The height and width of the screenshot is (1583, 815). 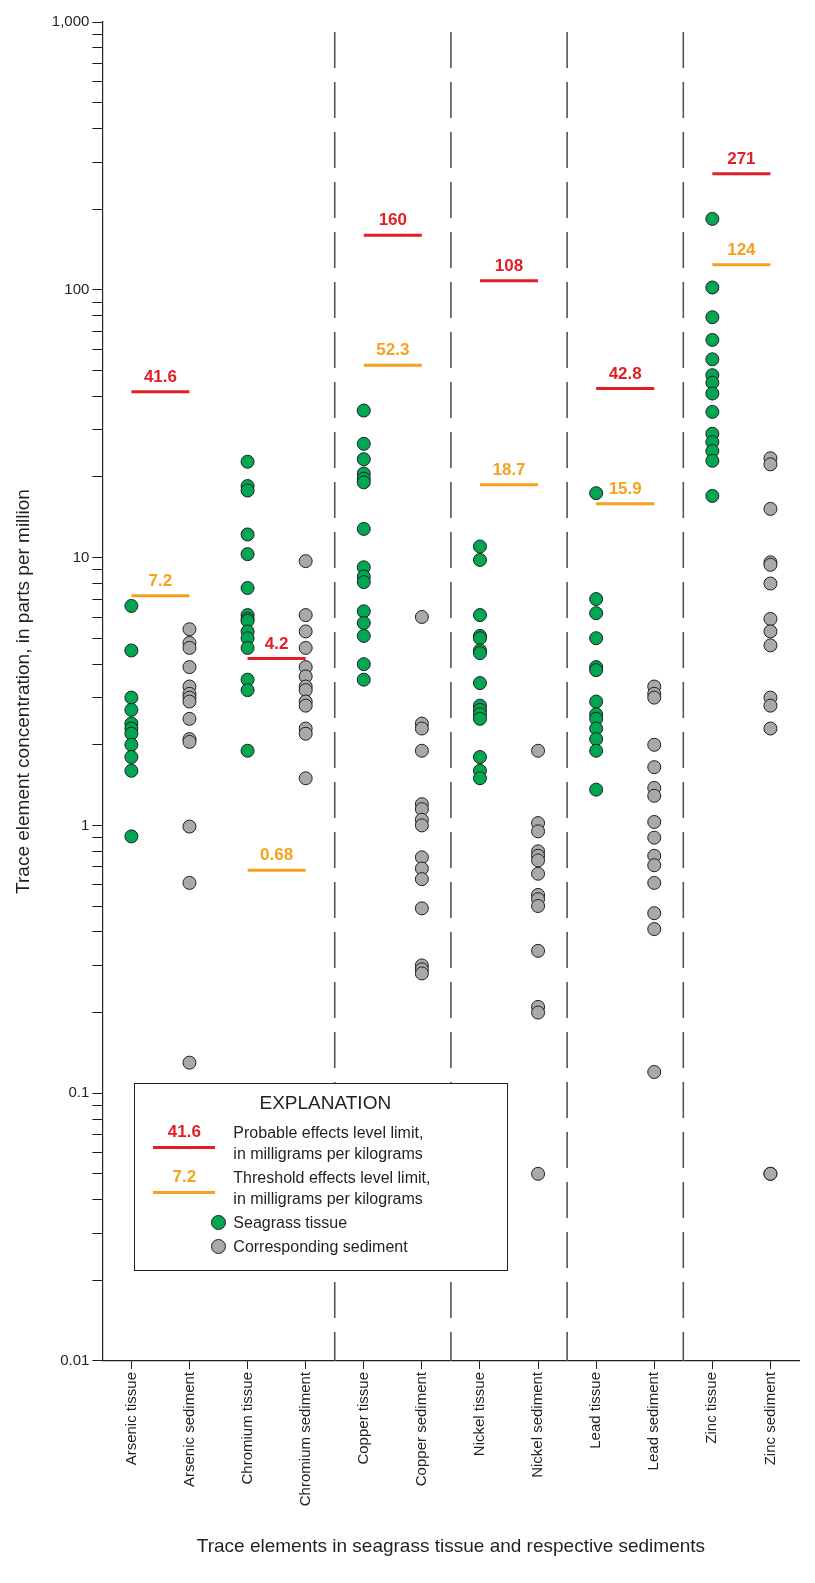 I want to click on legend-title: EXPLANATION, so click(x=325, y=1102).